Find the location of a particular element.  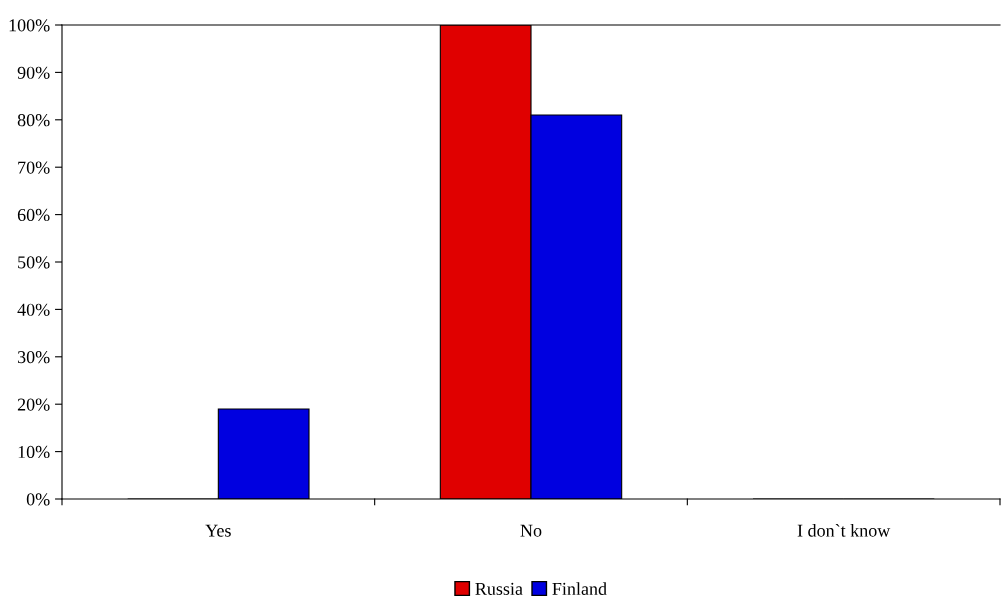

y-tick-label: 60% is located at coordinates (33, 215).